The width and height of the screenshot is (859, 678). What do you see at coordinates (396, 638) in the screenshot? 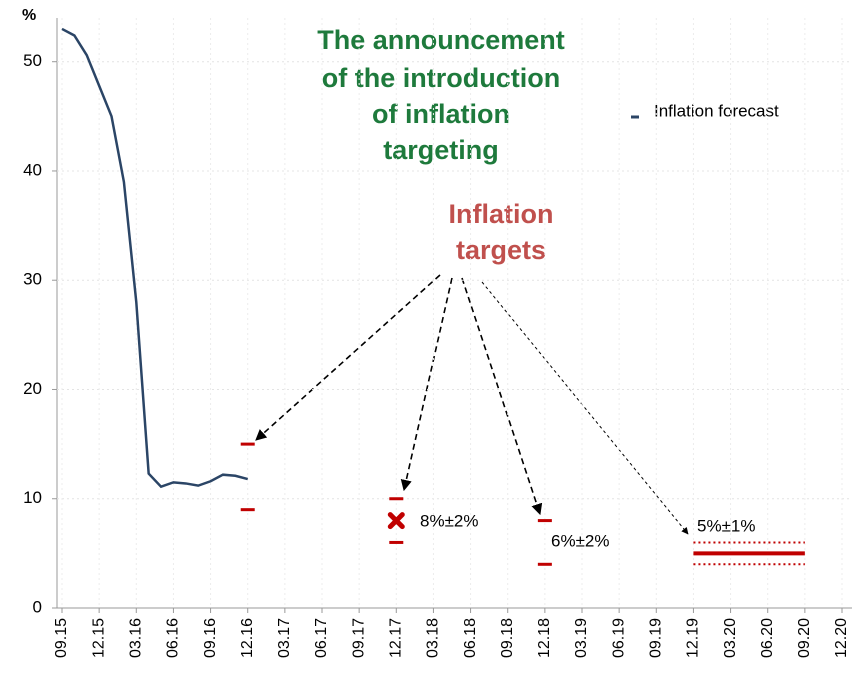
I see `x-tick-label: 12.17` at bounding box center [396, 638].